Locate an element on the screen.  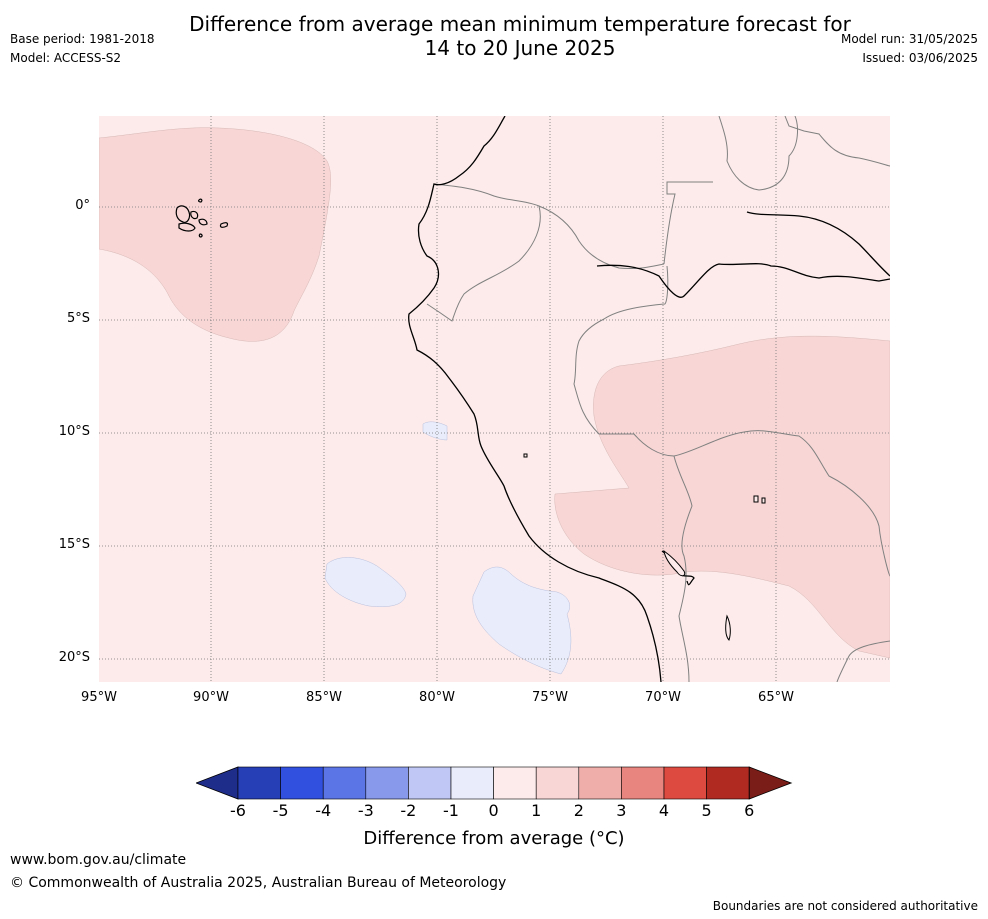
colorbar is located at coordinates (494, 783).